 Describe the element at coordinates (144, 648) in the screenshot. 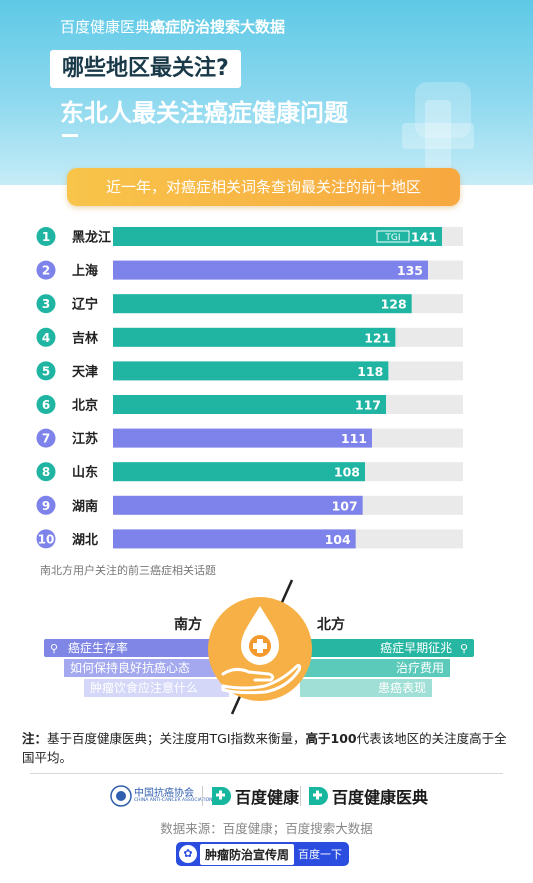

I see `south-topic-search-bar: ⚲ 癌症生存率` at that location.